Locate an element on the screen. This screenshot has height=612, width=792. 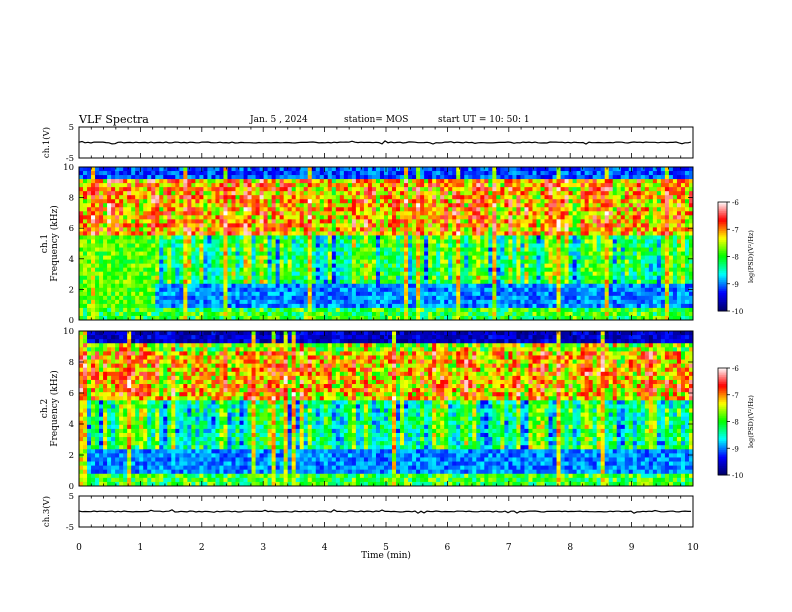
ch3-waveform-line is located at coordinates (384, 511).